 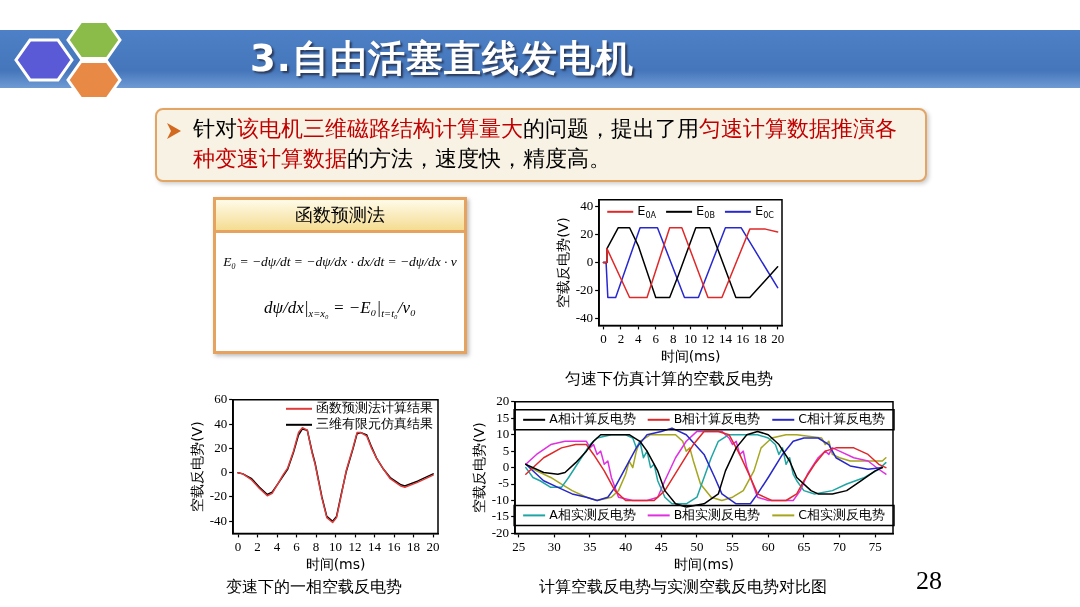 I want to click on y-tick-label: 15, so click(x=503, y=417).